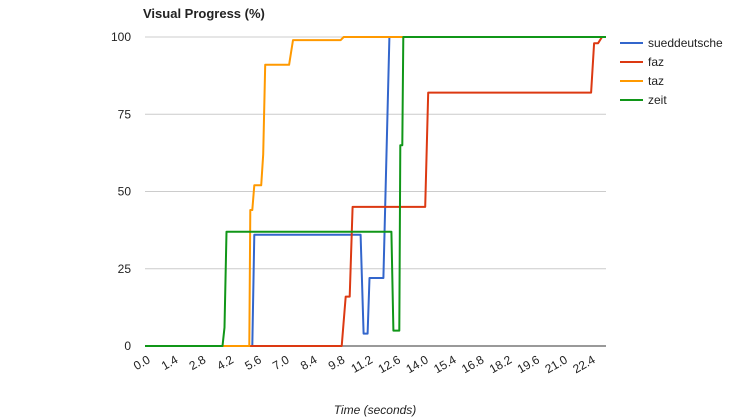 This screenshot has height=419, width=750. I want to click on x-tick-label: 7.0, so click(281, 362).